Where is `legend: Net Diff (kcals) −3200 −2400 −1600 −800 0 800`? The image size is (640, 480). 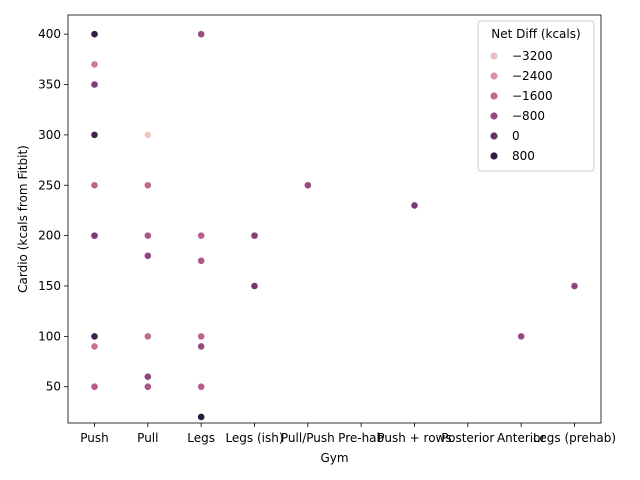
legend: Net Diff (kcals) −3200 −2400 −1600 −800 0 800 is located at coordinates (536, 96).